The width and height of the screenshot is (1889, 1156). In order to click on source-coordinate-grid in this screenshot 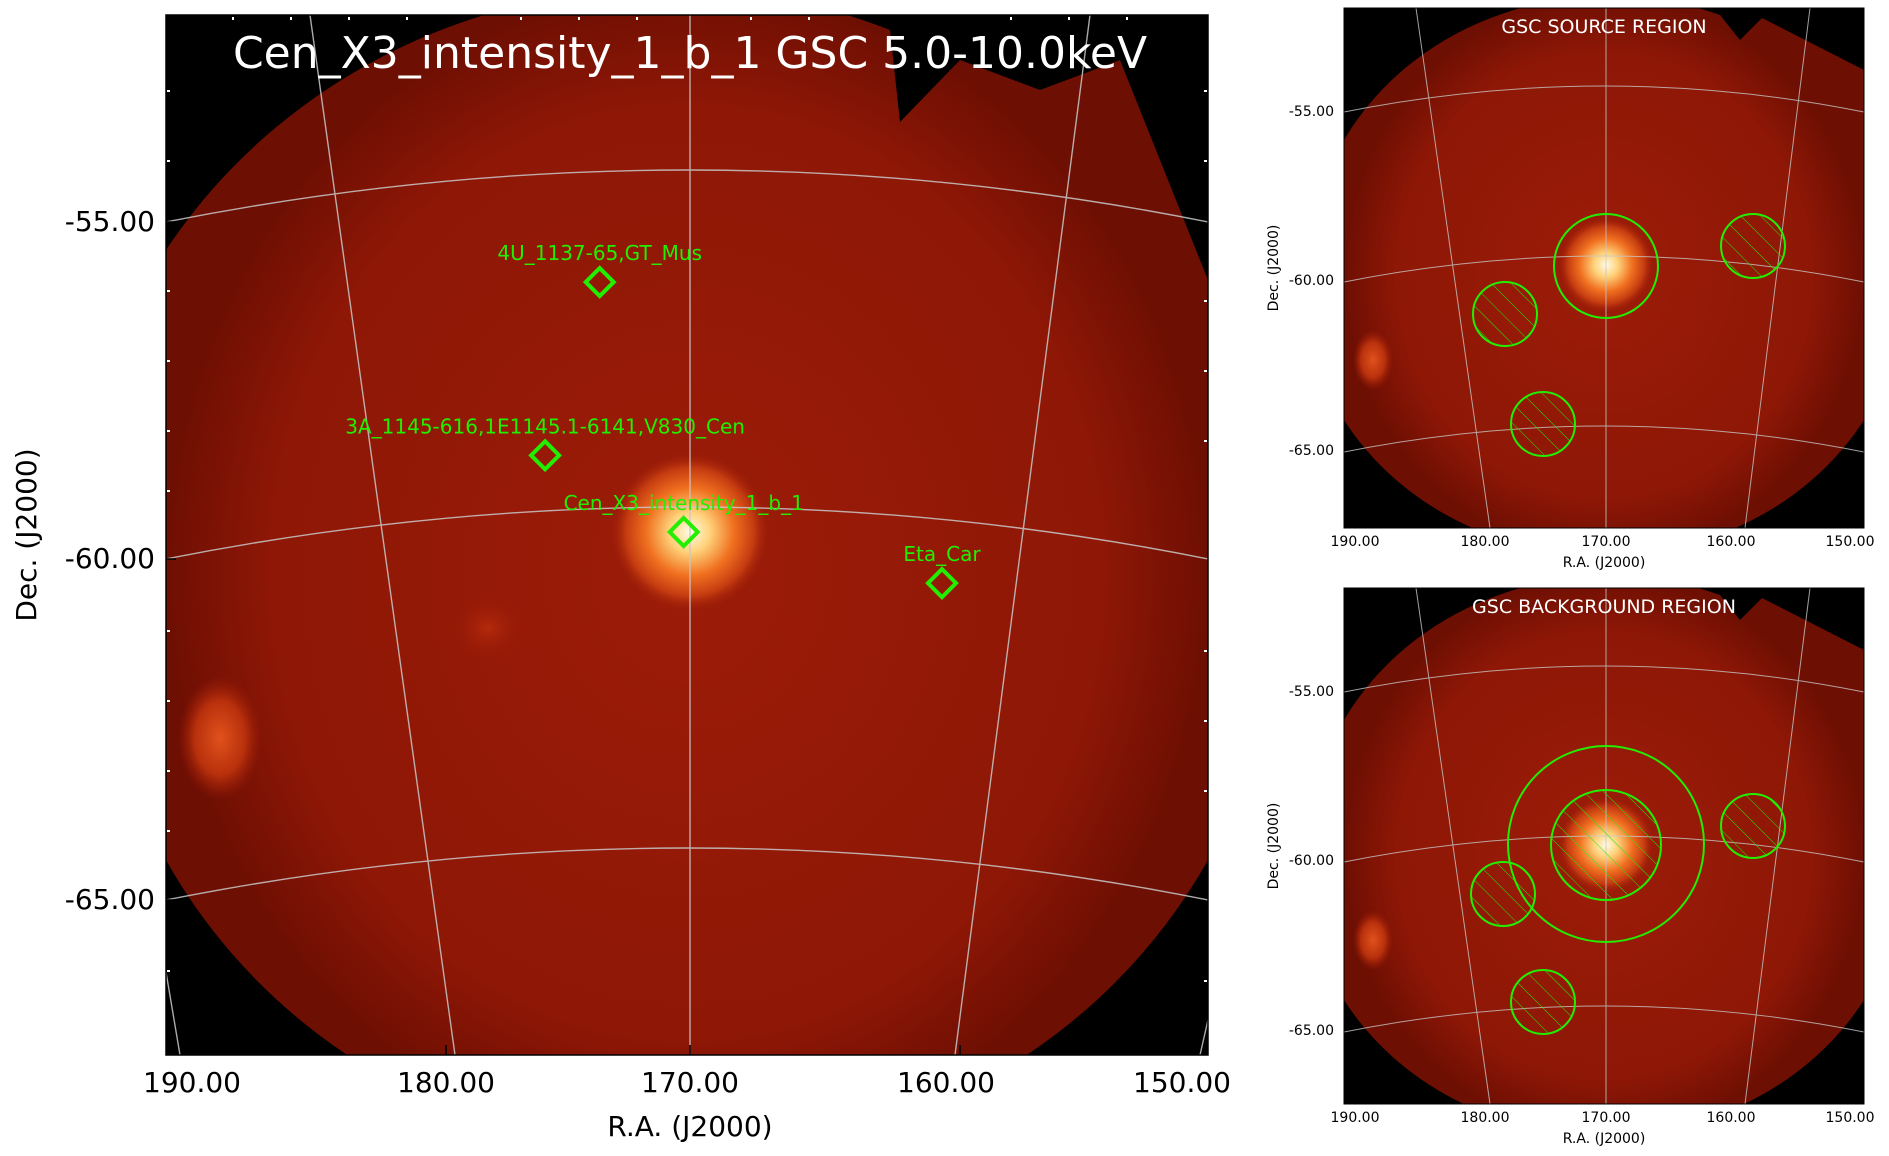, I will do `click(1604, 268)`.